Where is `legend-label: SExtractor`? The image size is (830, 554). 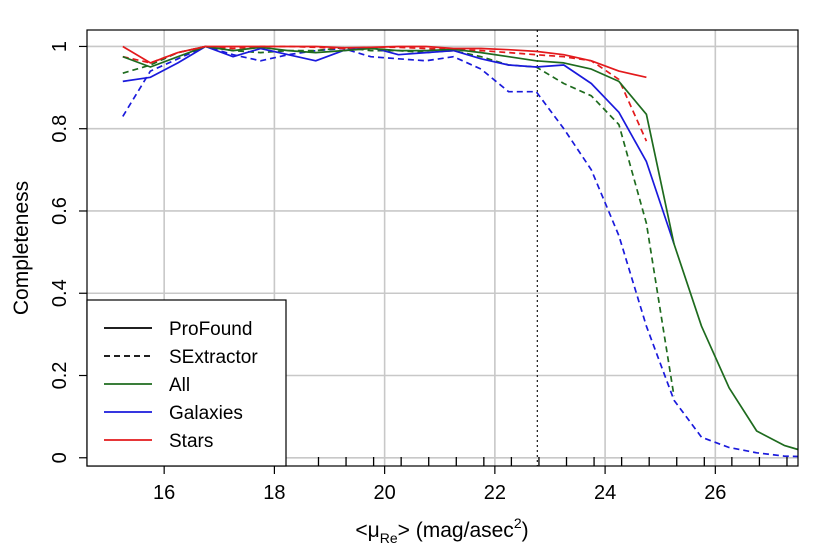 legend-label: SExtractor is located at coordinates (213, 357).